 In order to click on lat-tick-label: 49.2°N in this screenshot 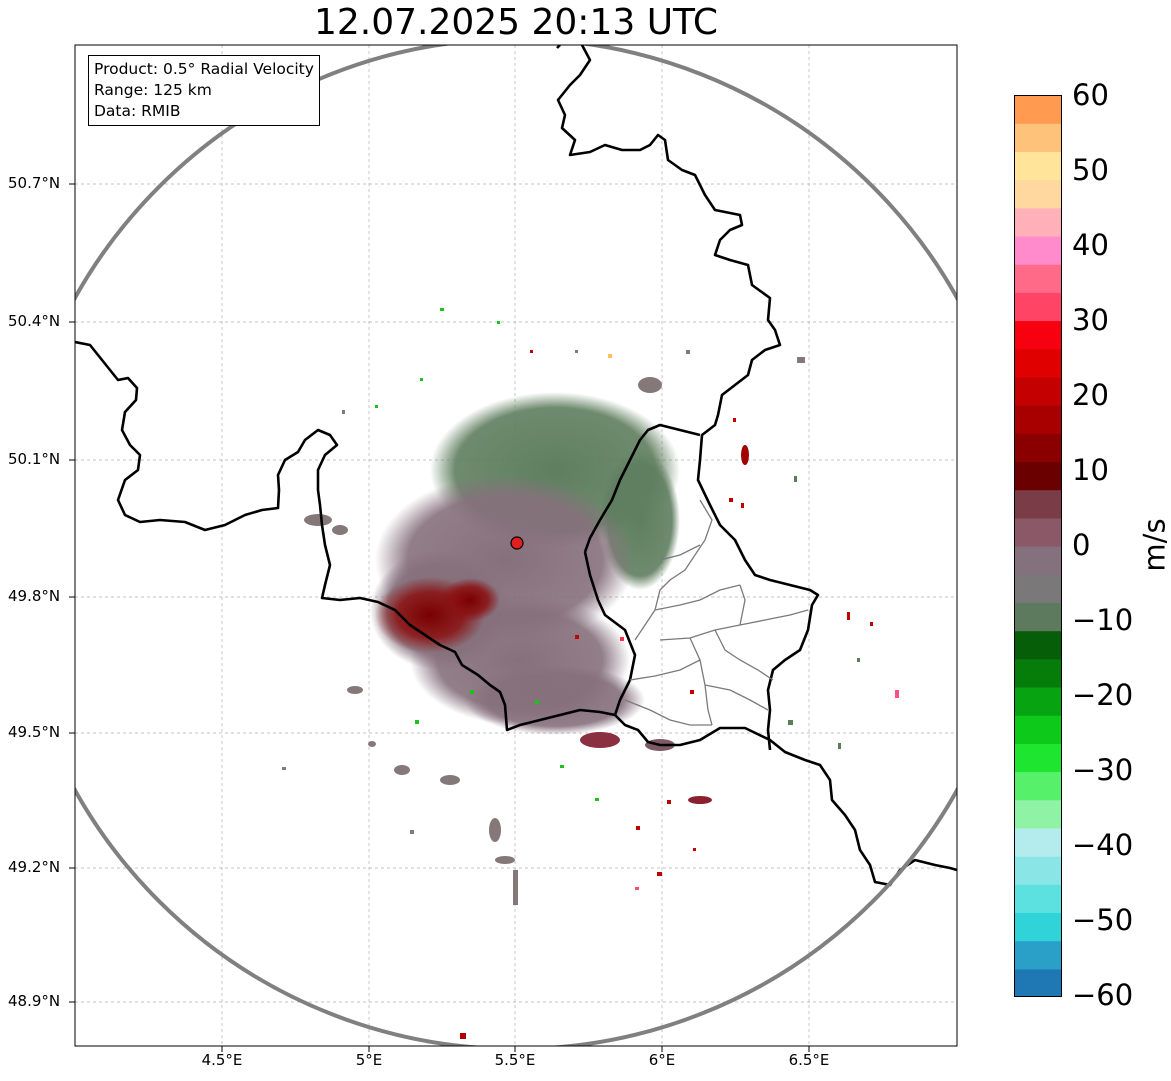, I will do `click(34, 867)`.